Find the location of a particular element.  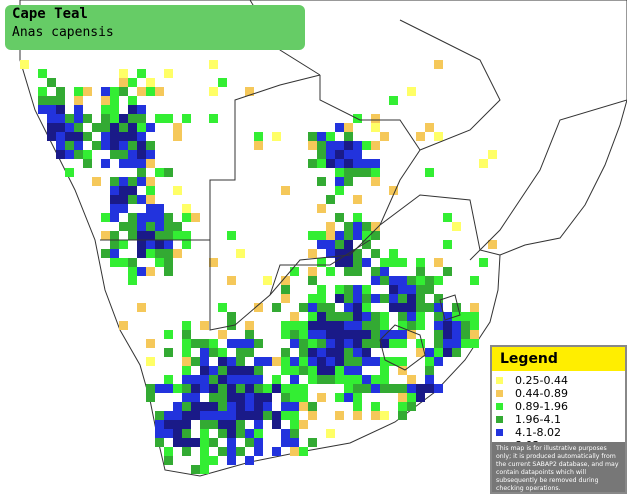

legend-item: 4.1-8.02 is located at coordinates (560, 432).